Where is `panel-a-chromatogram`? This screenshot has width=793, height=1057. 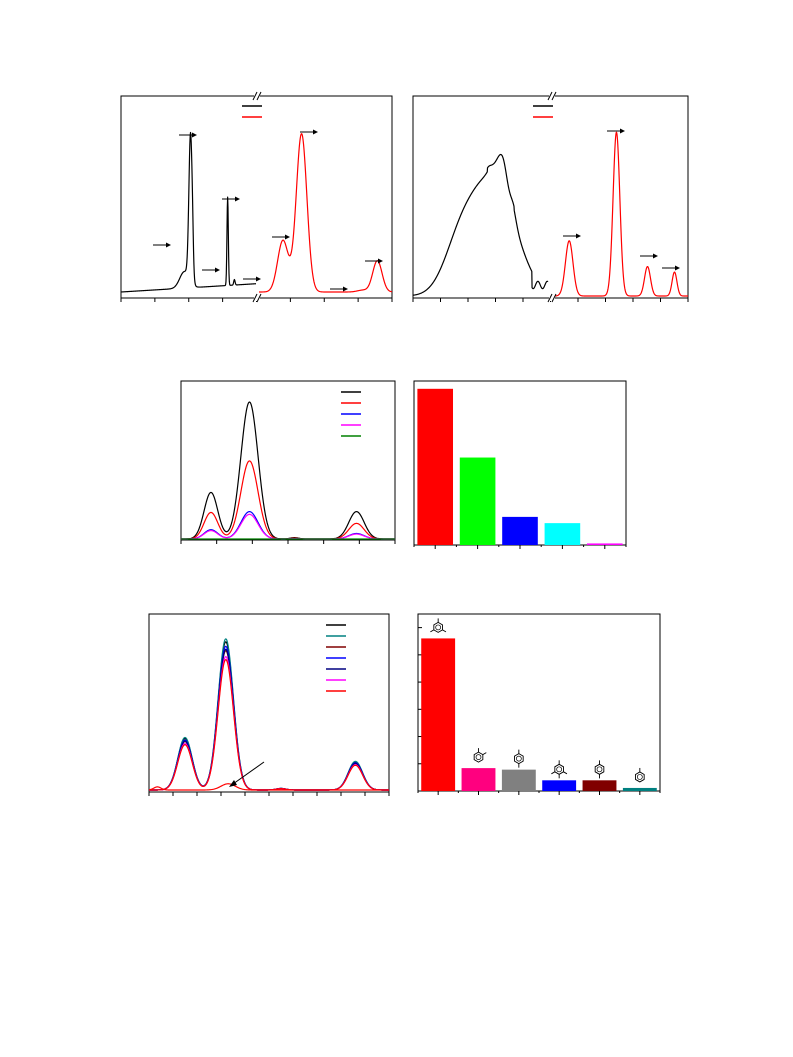 panel-a-chromatogram is located at coordinates (256, 197).